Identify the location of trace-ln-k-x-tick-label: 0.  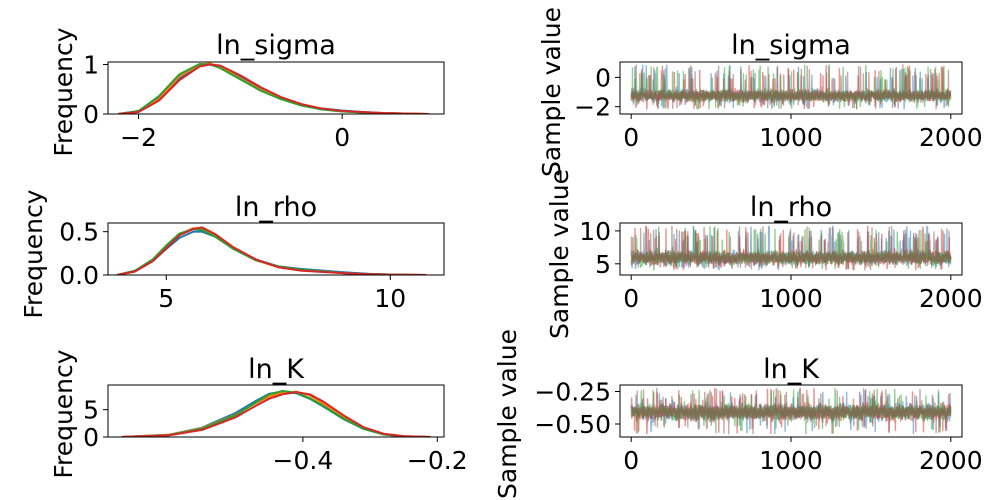
(631, 460).